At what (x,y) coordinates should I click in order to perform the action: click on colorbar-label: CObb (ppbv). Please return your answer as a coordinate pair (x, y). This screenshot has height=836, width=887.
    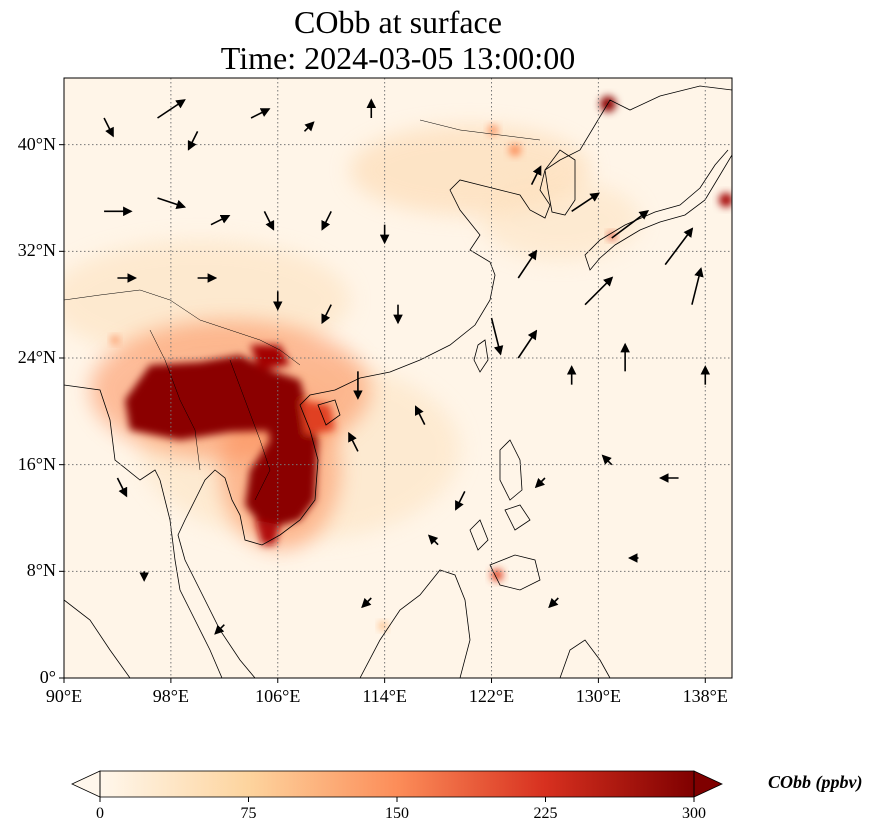
    Looking at the image, I should click on (815, 782).